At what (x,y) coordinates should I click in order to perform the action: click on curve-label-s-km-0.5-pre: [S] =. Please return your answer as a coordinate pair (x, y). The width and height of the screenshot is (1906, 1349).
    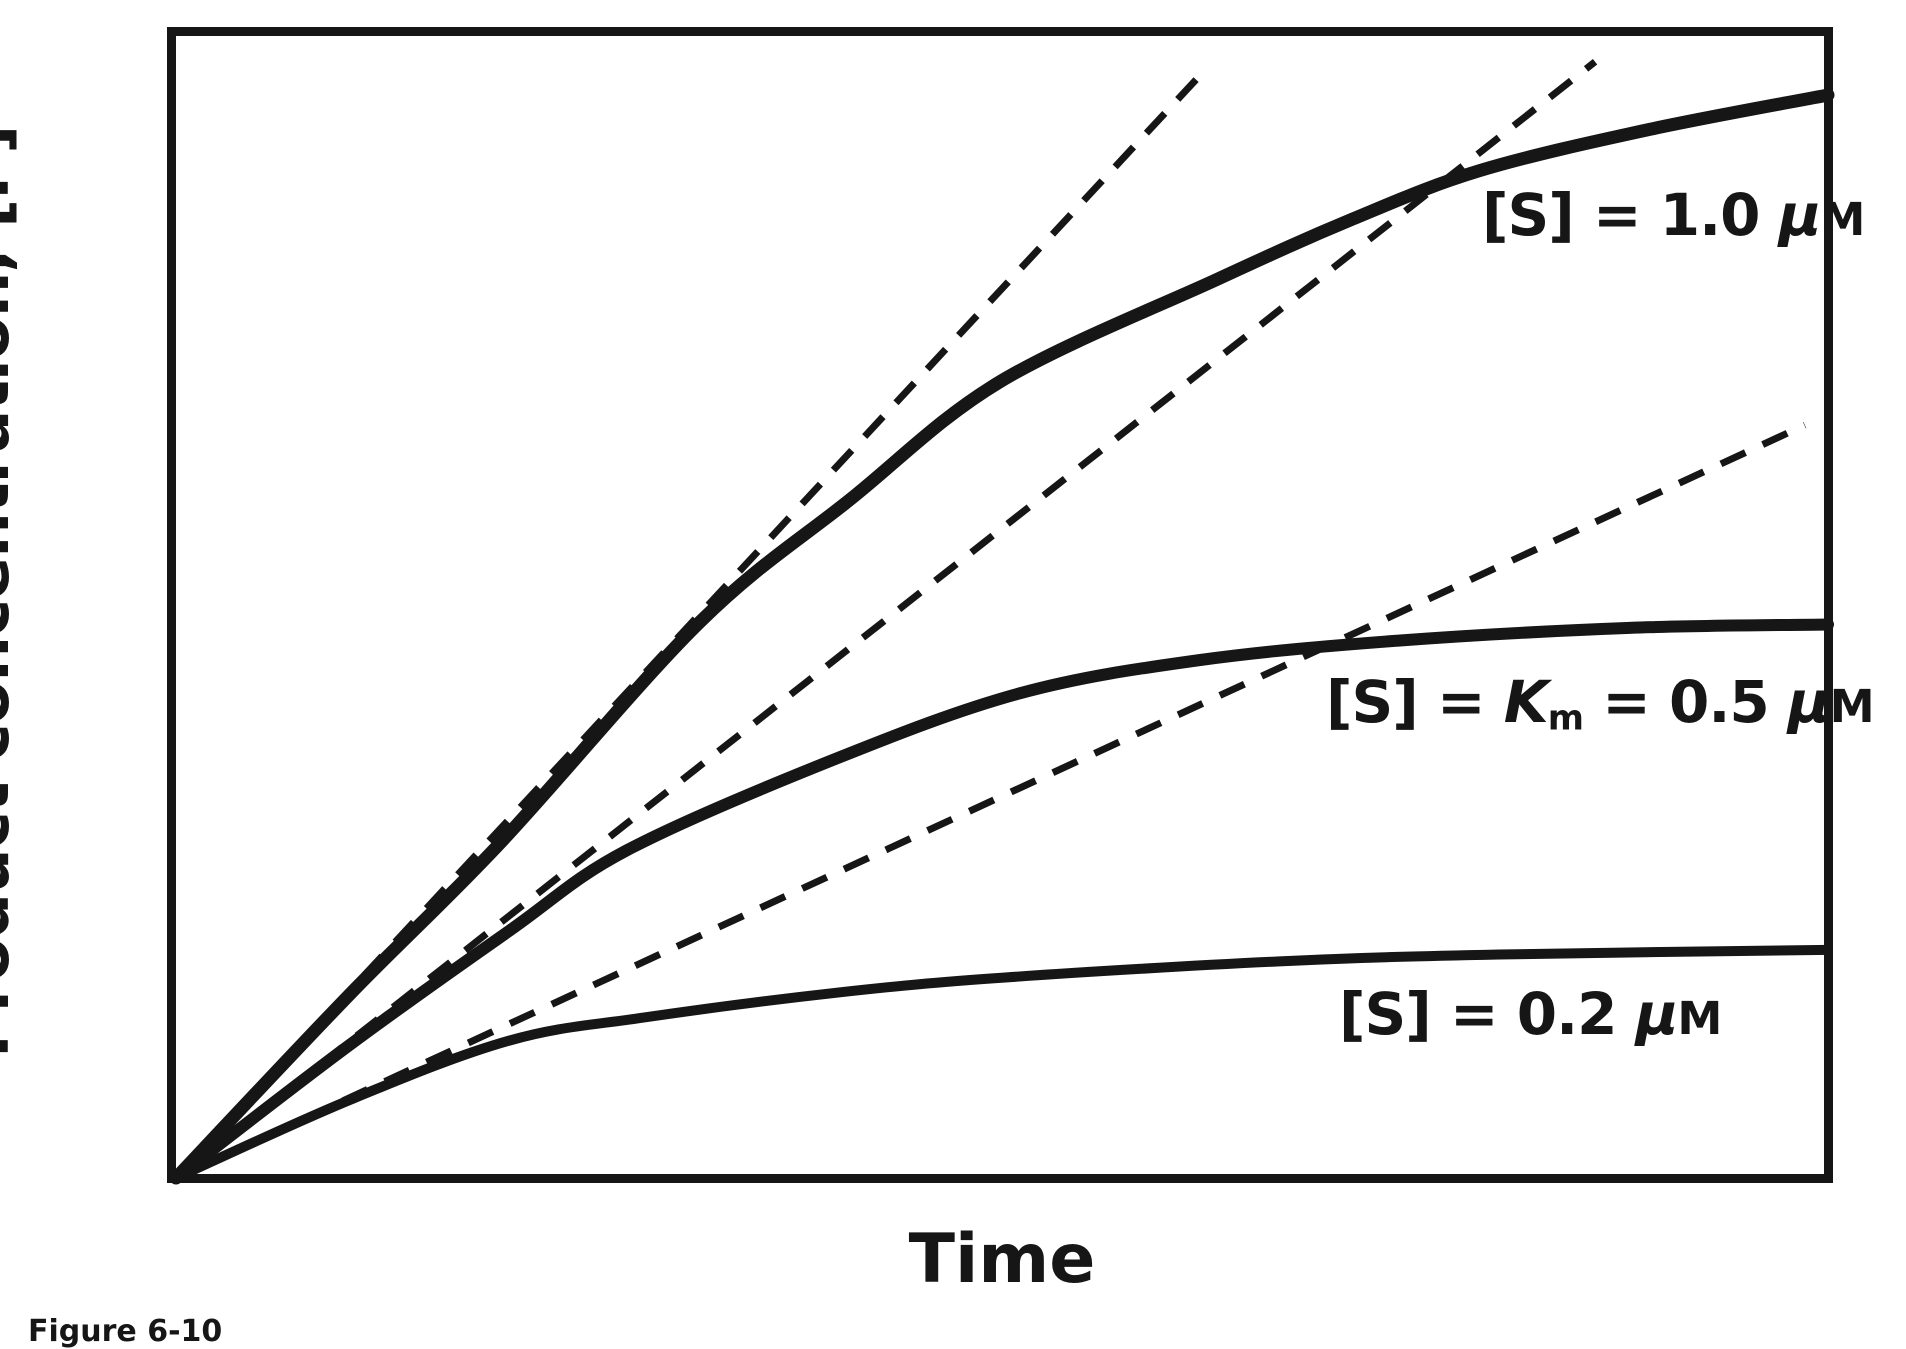
    Looking at the image, I should click on (1415, 702).